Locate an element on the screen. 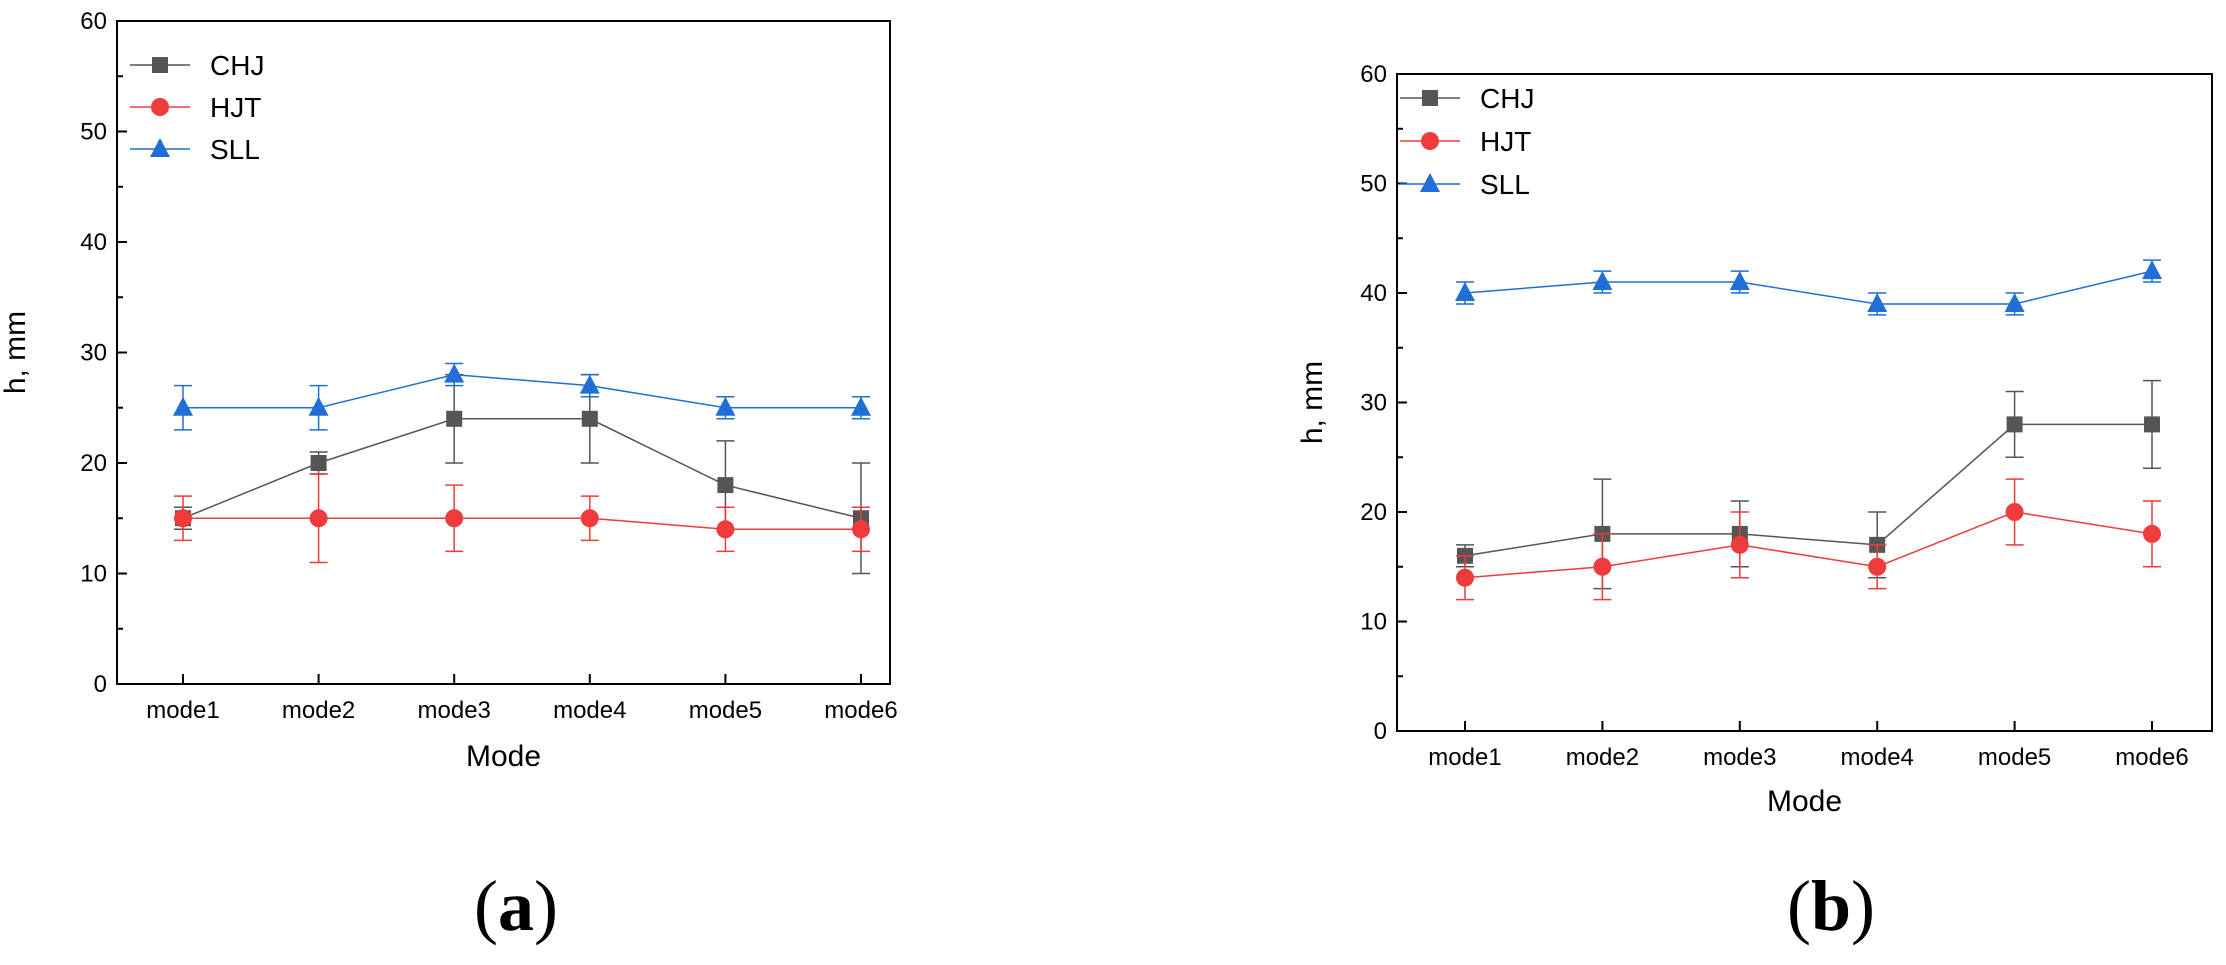  panel-letter: b is located at coordinates (1831, 906).